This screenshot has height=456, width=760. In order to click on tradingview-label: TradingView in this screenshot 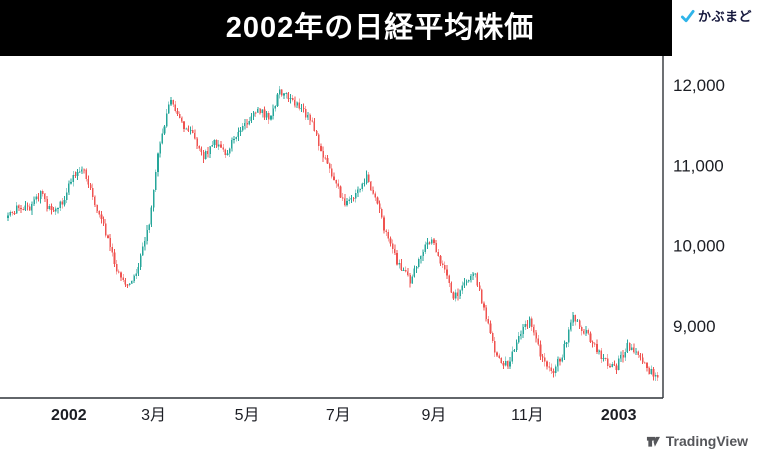, I will do `click(706, 441)`.